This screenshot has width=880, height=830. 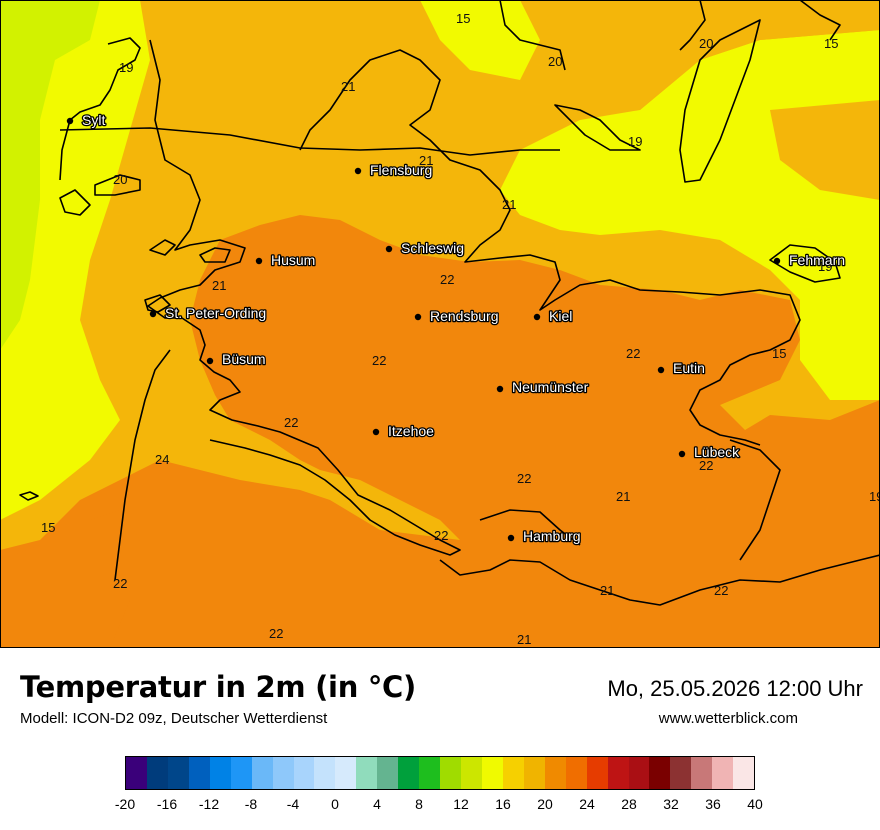 What do you see at coordinates (293, 804) in the screenshot?
I see `legend-tick-label: -4` at bounding box center [293, 804].